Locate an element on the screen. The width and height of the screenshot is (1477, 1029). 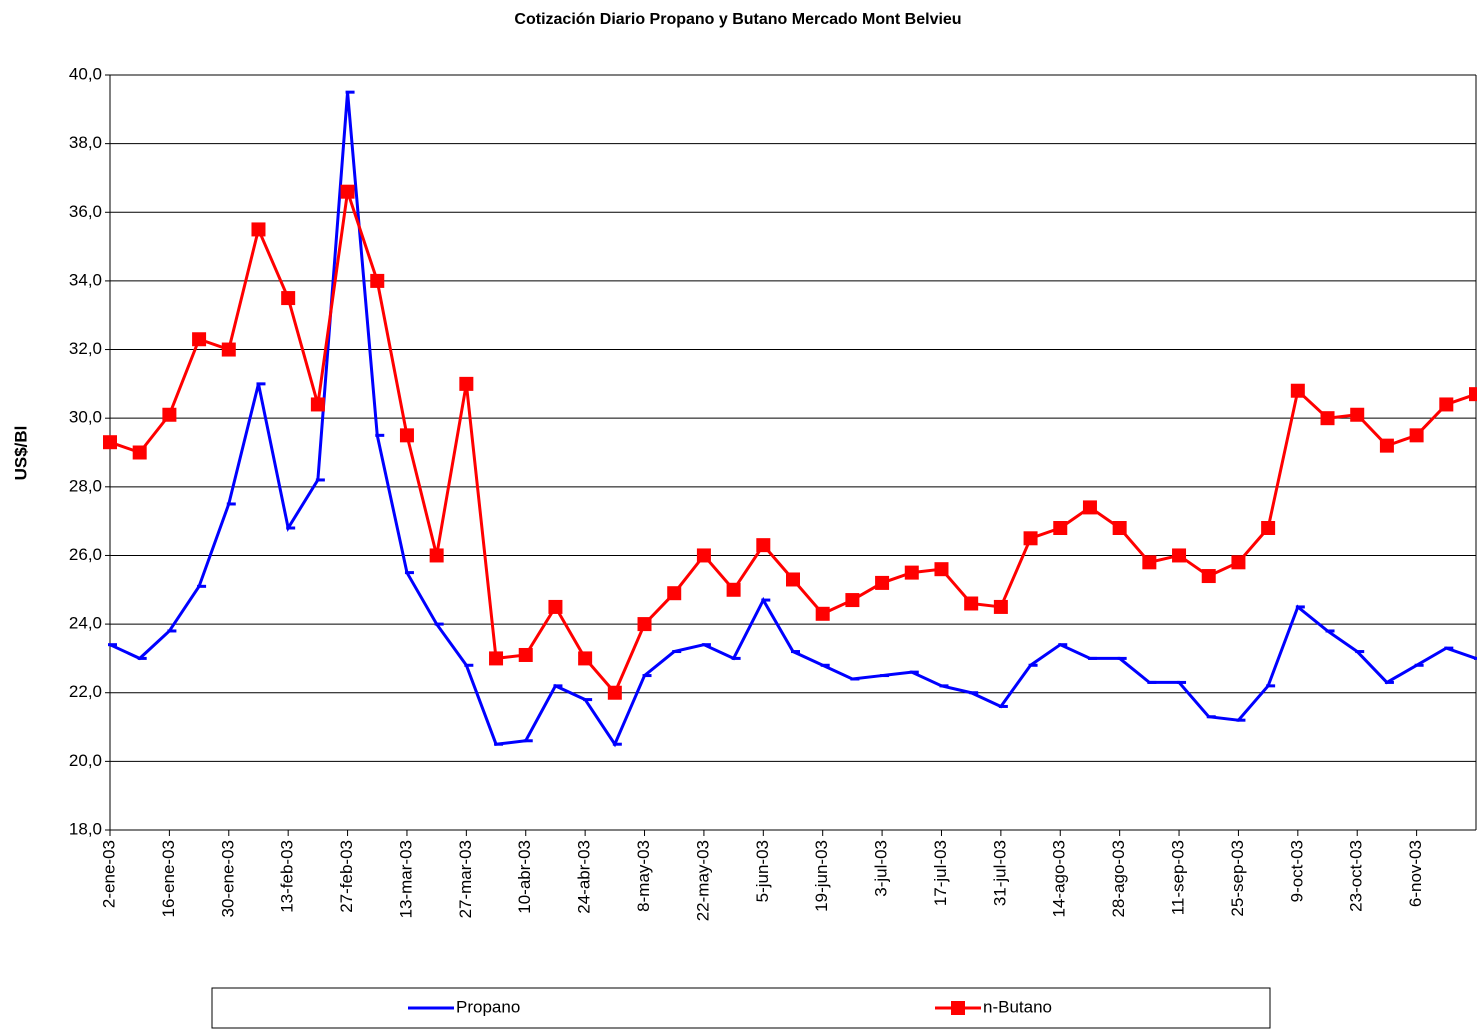
x-tick-label: 28-ago-03 is located at coordinates (1118, 879).